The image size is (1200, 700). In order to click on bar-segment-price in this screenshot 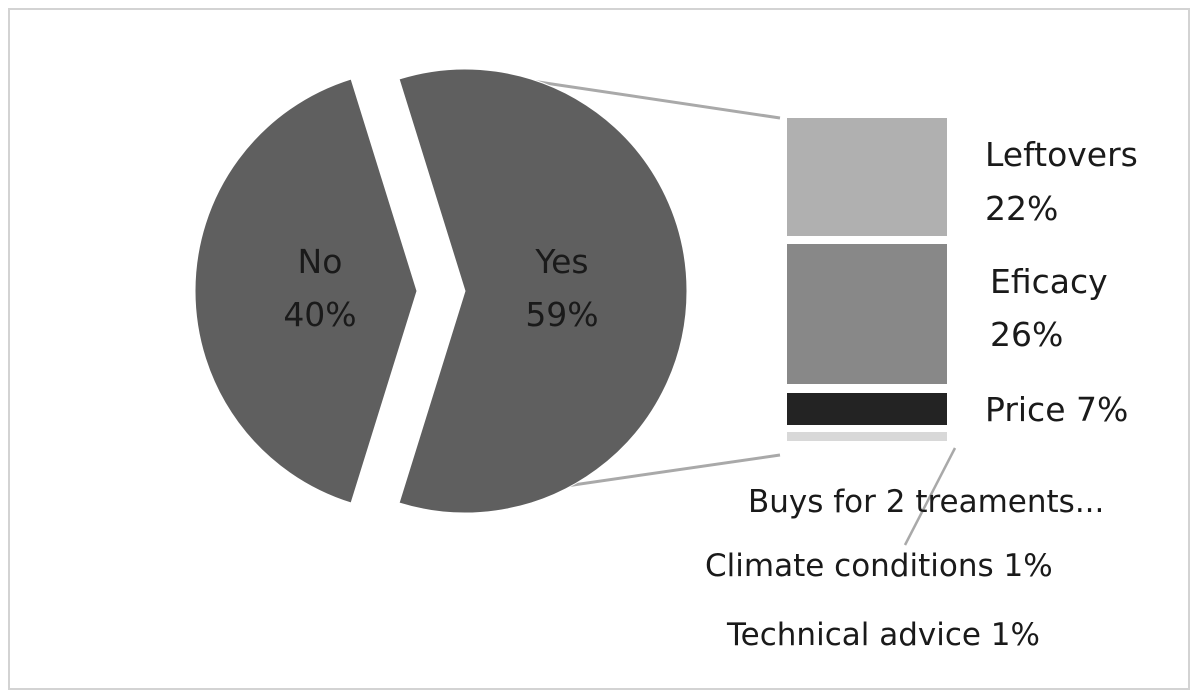, I will do `click(867, 409)`.